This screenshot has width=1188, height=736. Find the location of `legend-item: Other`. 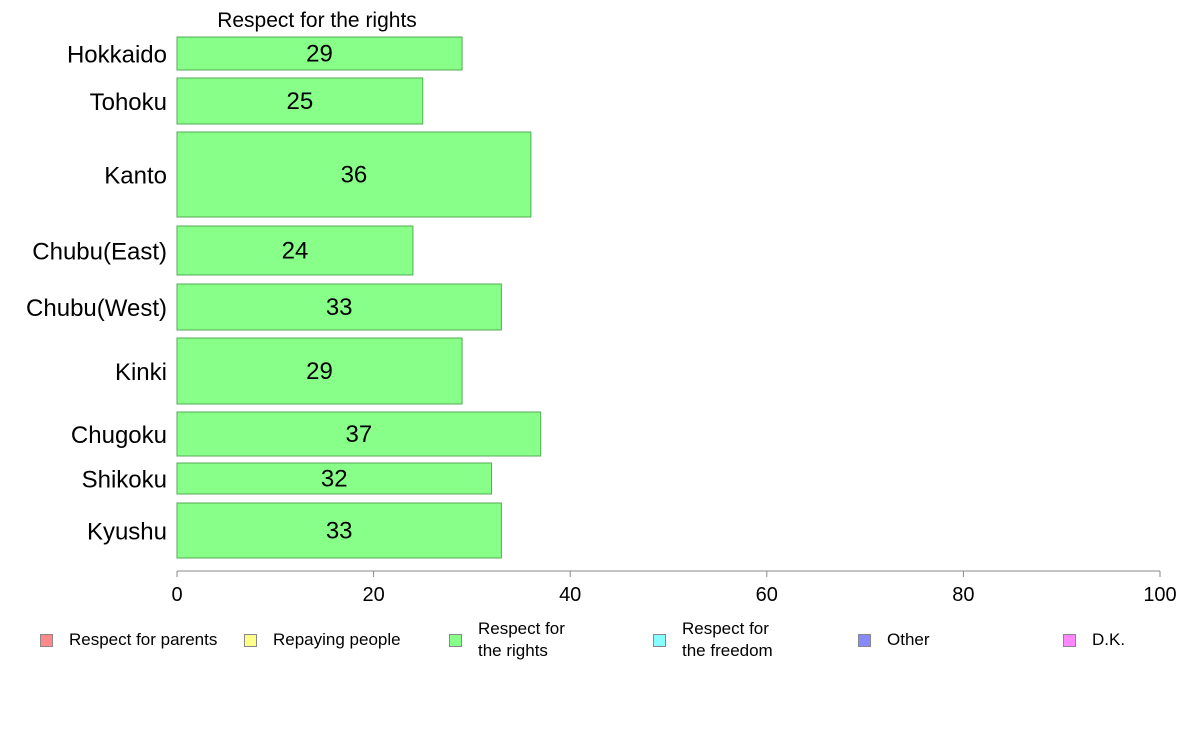

legend-item: Other is located at coordinates (894, 640).